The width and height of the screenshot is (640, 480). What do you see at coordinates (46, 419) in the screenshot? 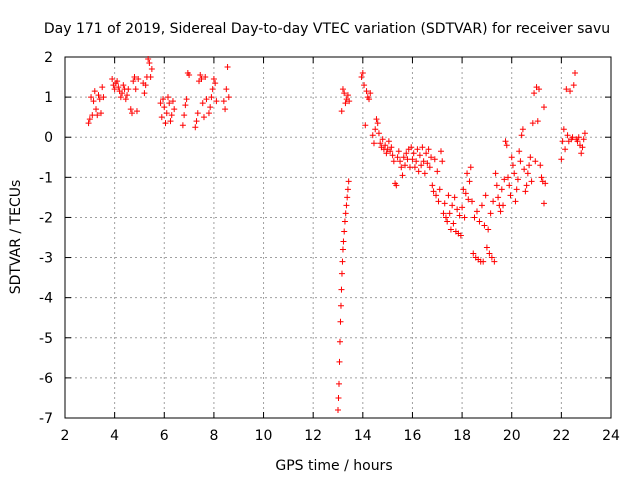
I see `y-tick-label: -7` at bounding box center [46, 419].